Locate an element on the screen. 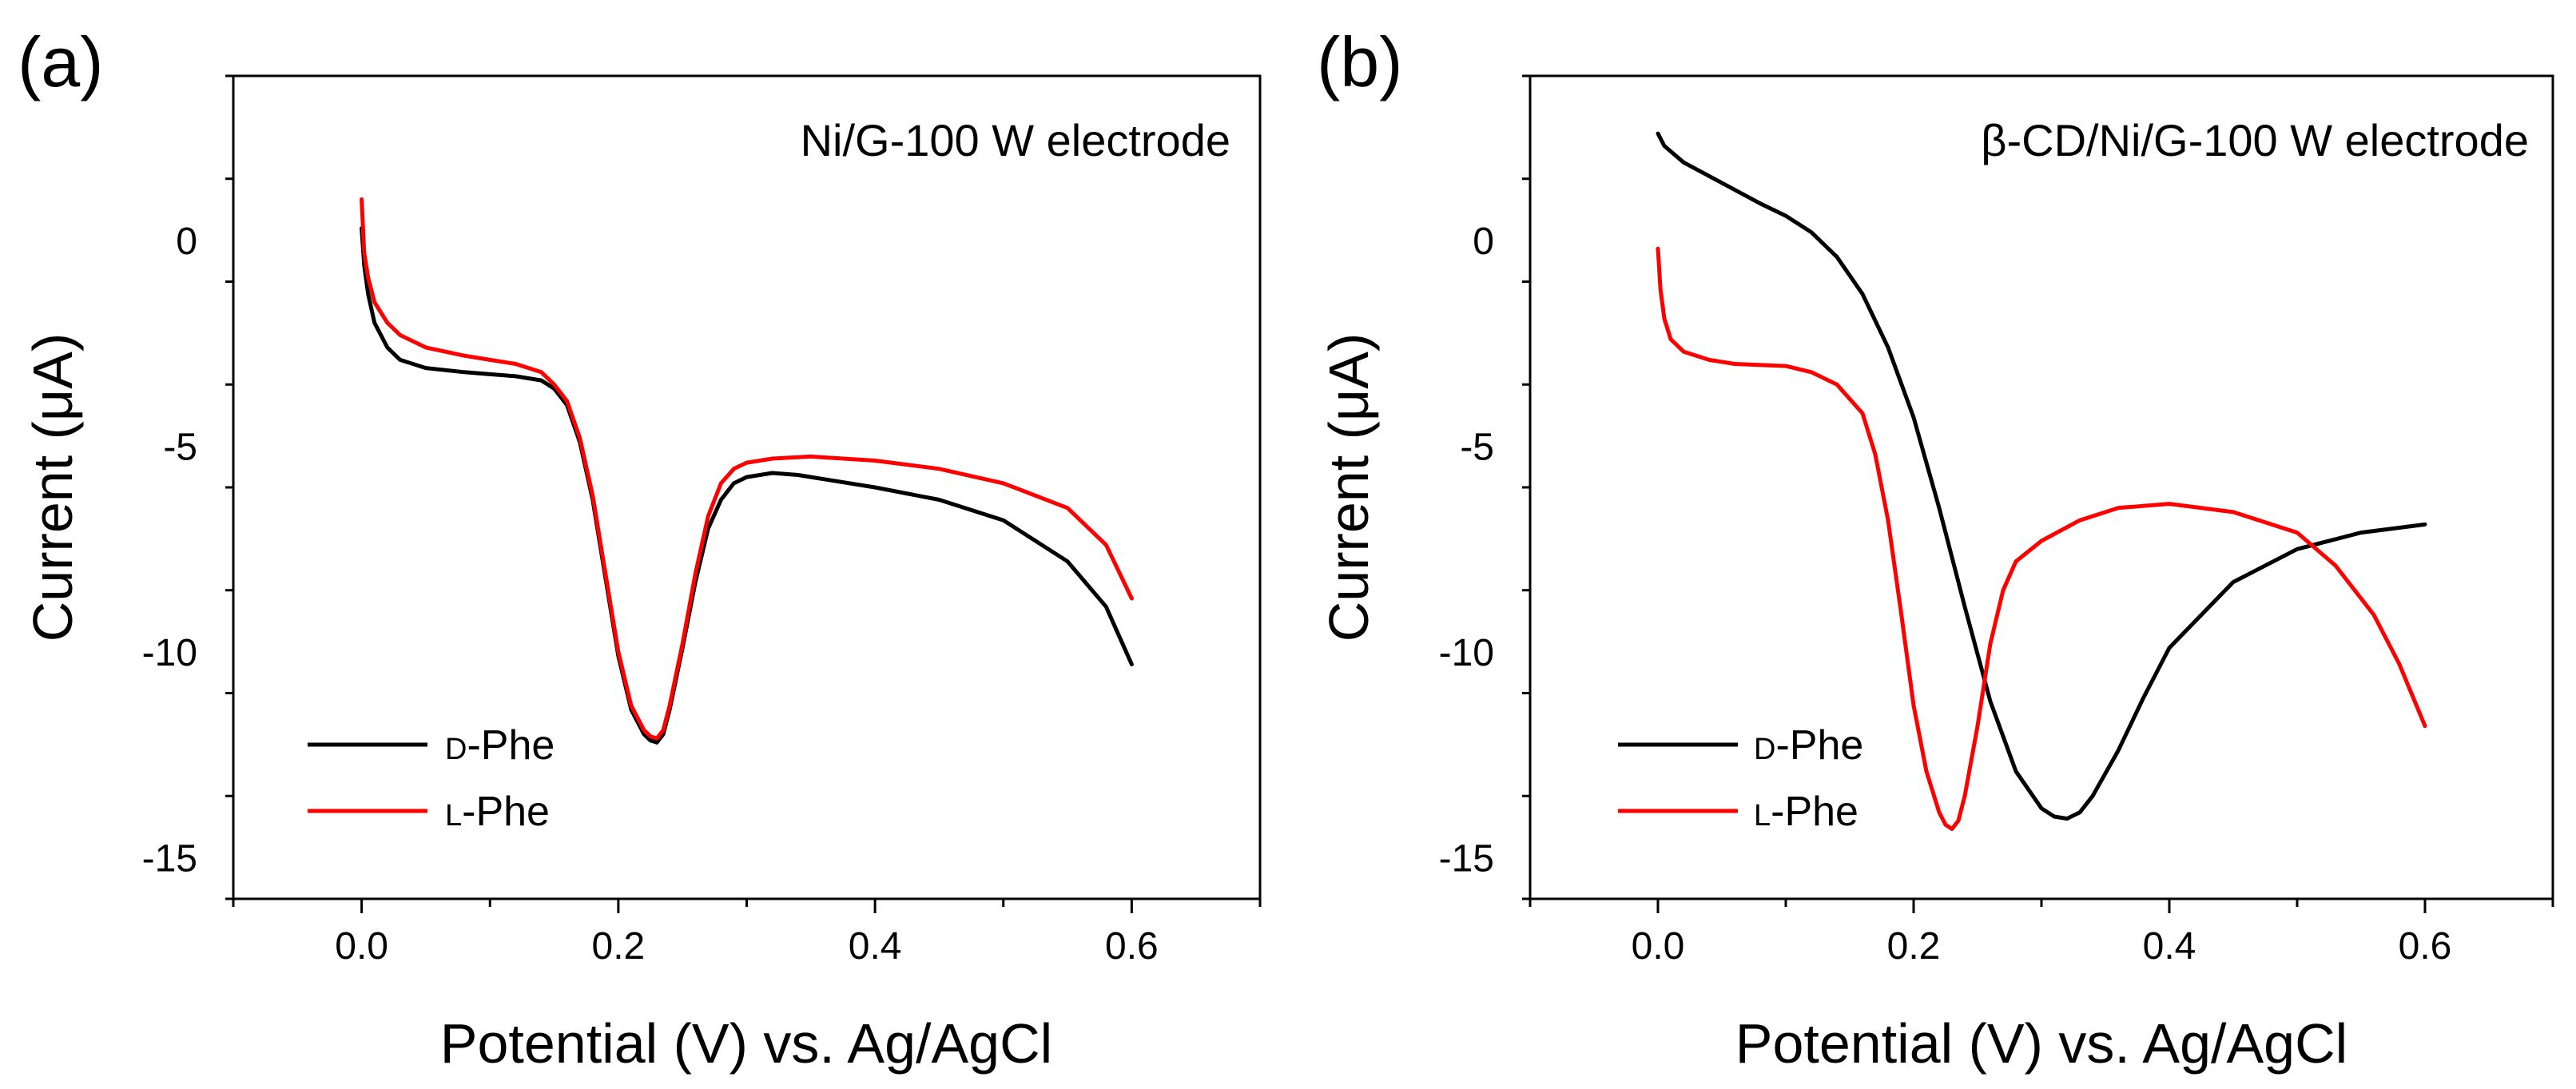  panel-b-legend-suffix-d: -Phe is located at coordinates (1819, 746).